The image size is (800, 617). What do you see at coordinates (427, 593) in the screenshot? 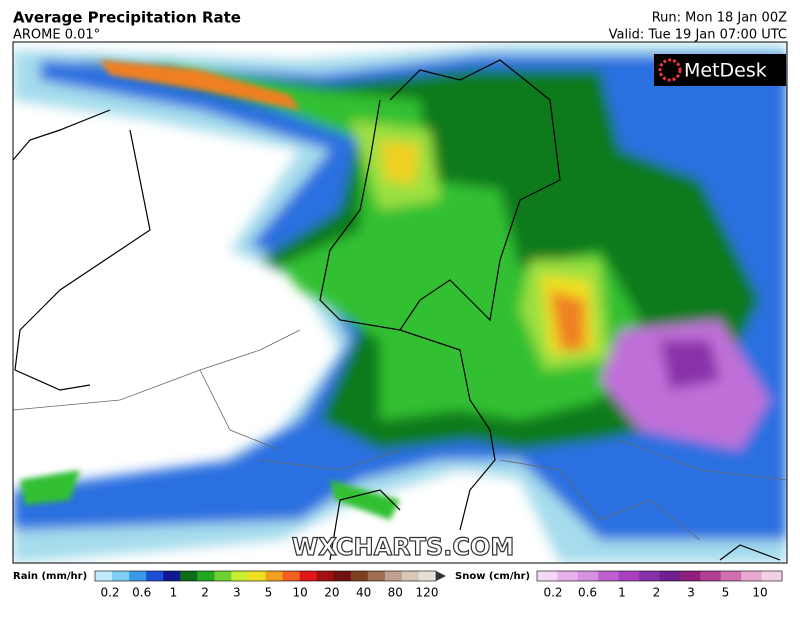
I see `rain-tick-label: 120` at bounding box center [427, 593].